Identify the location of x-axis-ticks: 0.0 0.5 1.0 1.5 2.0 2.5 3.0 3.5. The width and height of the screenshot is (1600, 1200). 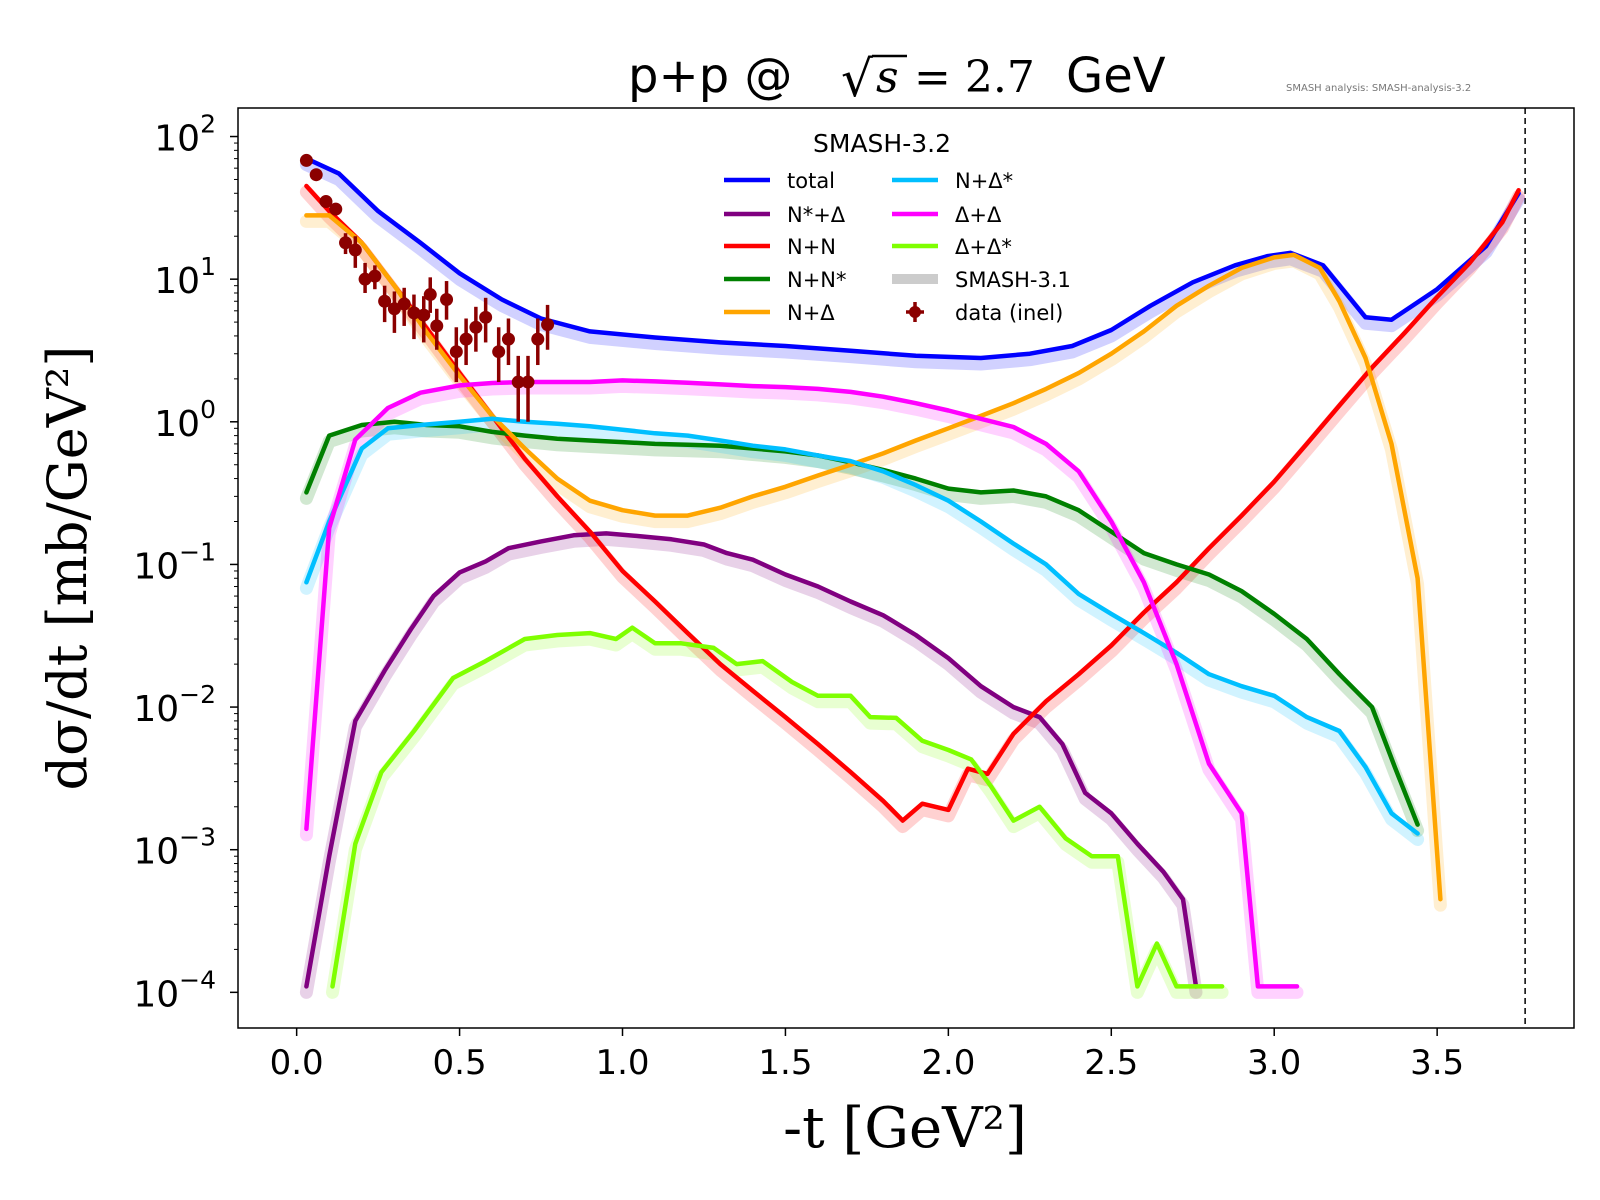
(867, 1055).